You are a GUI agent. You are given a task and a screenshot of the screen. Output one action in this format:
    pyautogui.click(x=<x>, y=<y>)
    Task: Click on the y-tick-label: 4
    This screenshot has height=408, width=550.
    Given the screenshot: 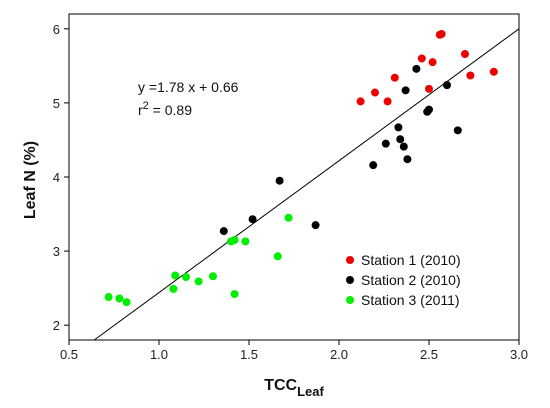 What is the action you would take?
    pyautogui.click(x=56, y=177)
    